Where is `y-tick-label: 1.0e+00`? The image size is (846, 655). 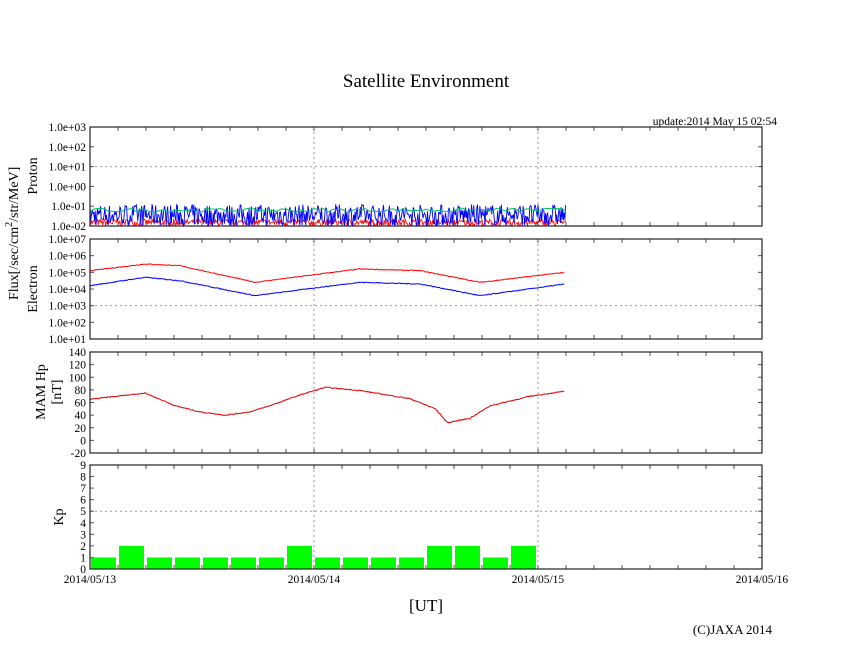 y-tick-label: 1.0e+00 is located at coordinates (68, 187).